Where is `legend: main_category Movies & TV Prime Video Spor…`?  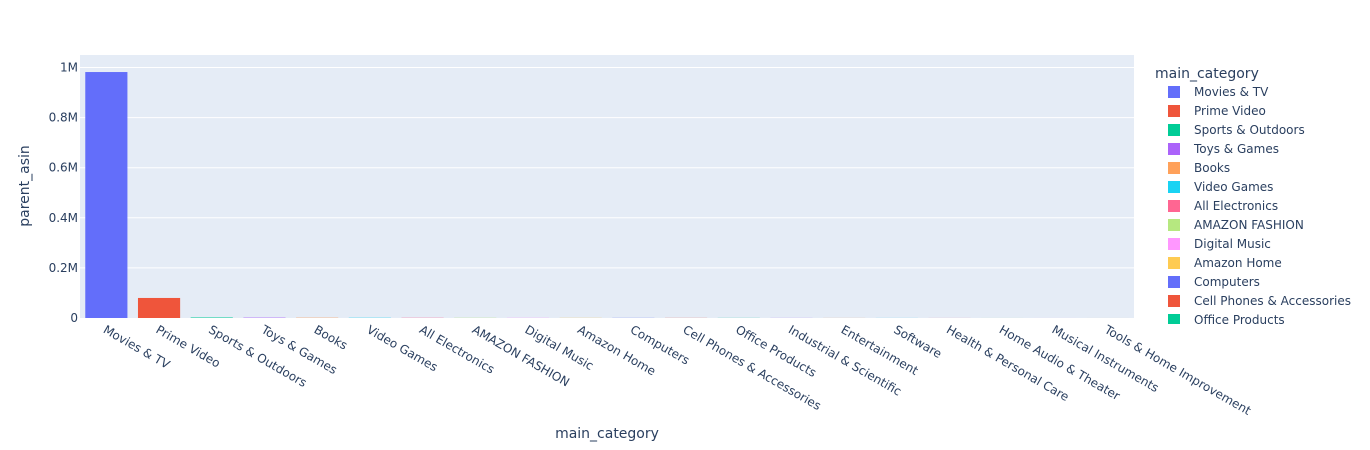 legend: main_category Movies & TV Prime Video Spor… is located at coordinates (1253, 196).